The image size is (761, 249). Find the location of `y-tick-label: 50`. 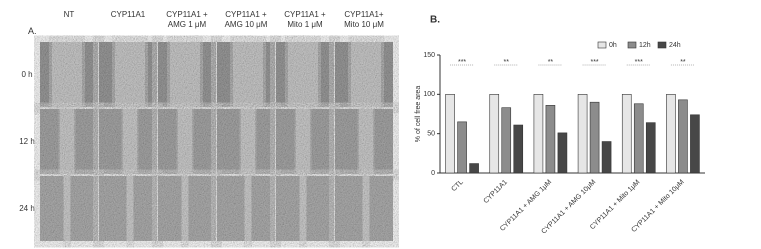

y-tick-label: 50 is located at coordinates (431, 134).